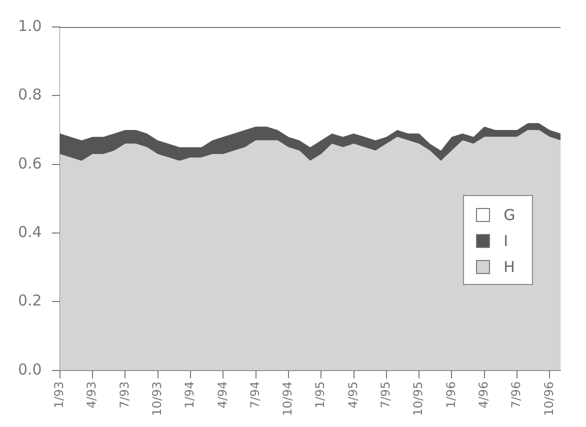 This screenshot has height=427, width=586. I want to click on legend-label: I, so click(506, 241).